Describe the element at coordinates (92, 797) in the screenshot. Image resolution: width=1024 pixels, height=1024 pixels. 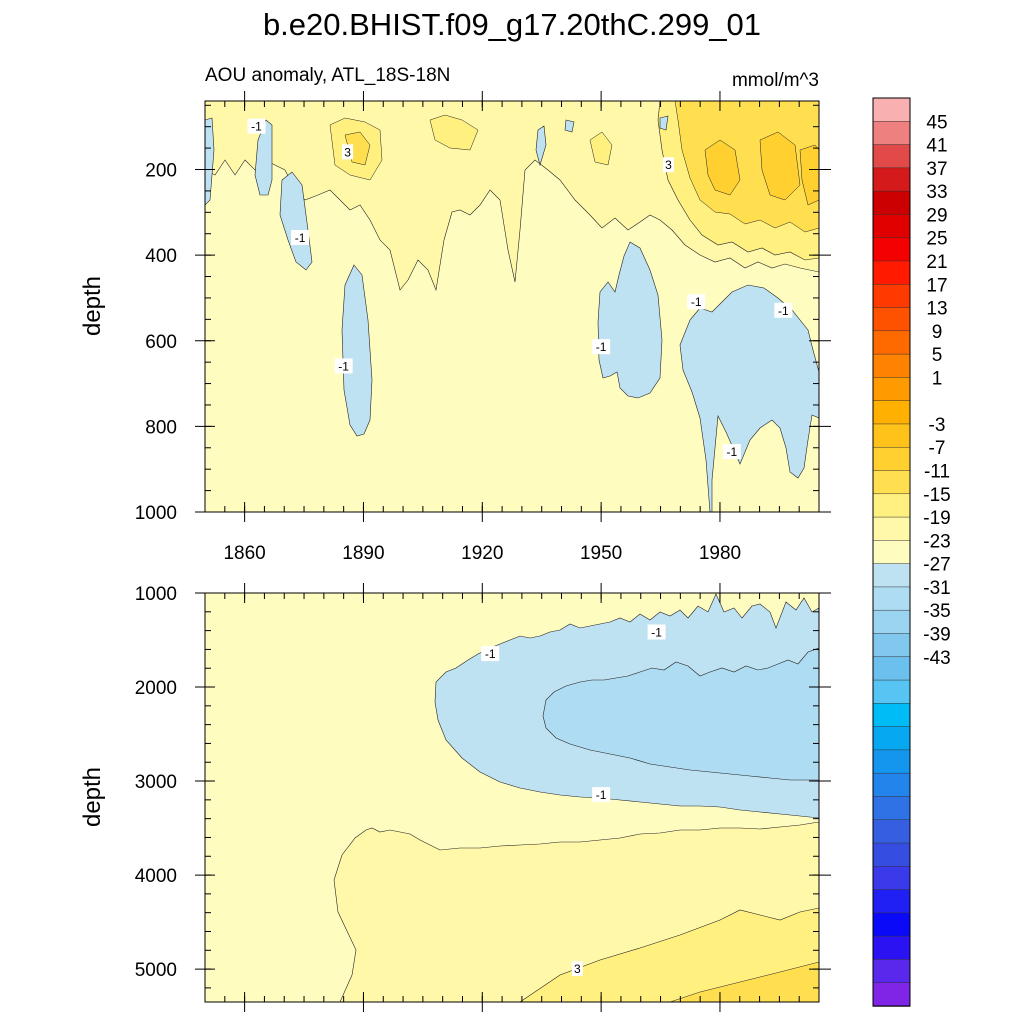
I see `bottom-y-axis-label: depth` at that location.